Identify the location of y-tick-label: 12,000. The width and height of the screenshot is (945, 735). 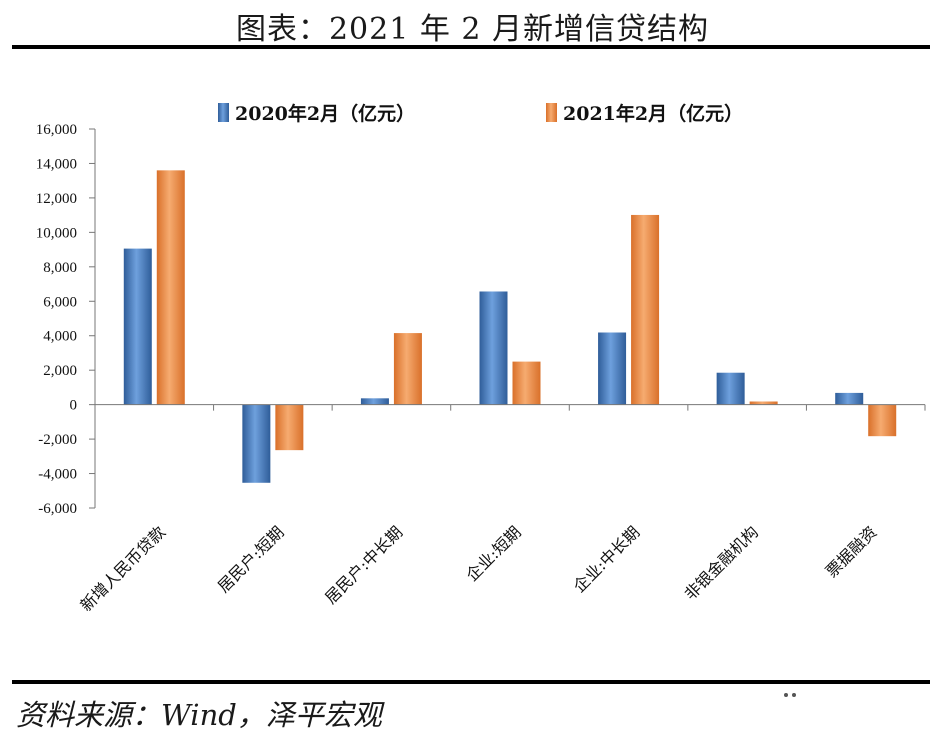
(56, 199).